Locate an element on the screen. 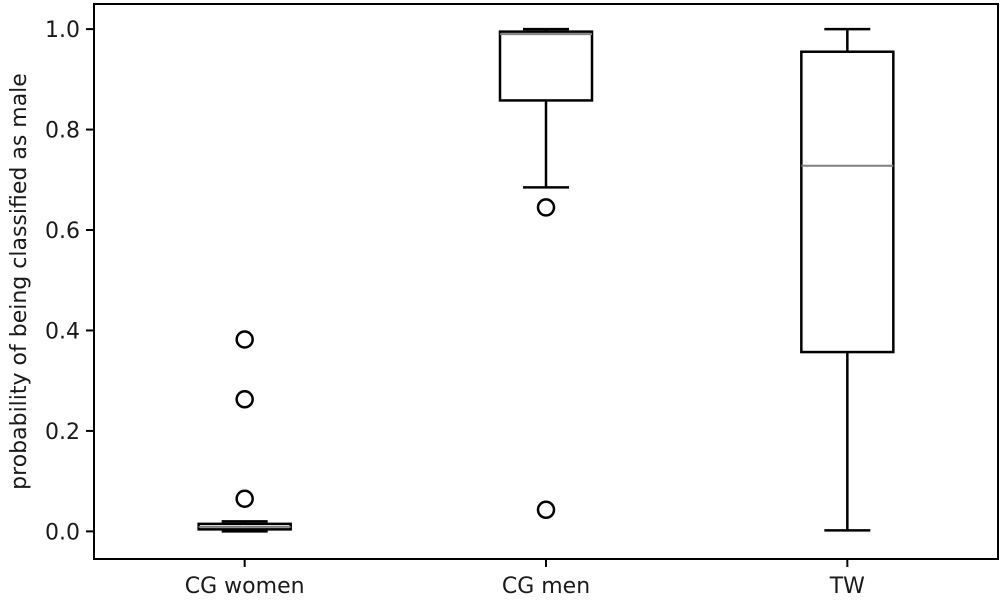 This screenshot has height=600, width=1002. box-tw is located at coordinates (847, 279).